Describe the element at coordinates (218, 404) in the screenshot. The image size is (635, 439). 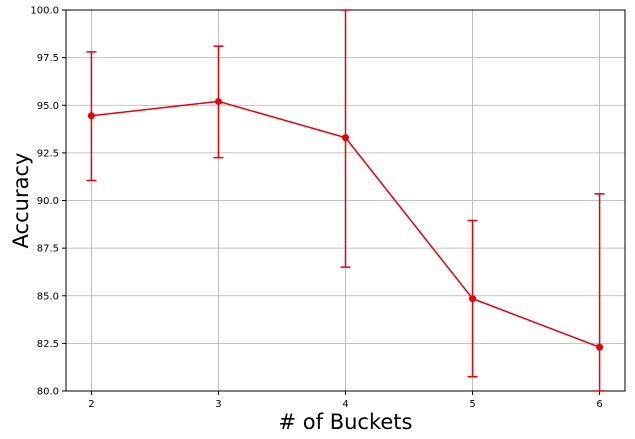
I see `x-tick-label: 3` at that location.